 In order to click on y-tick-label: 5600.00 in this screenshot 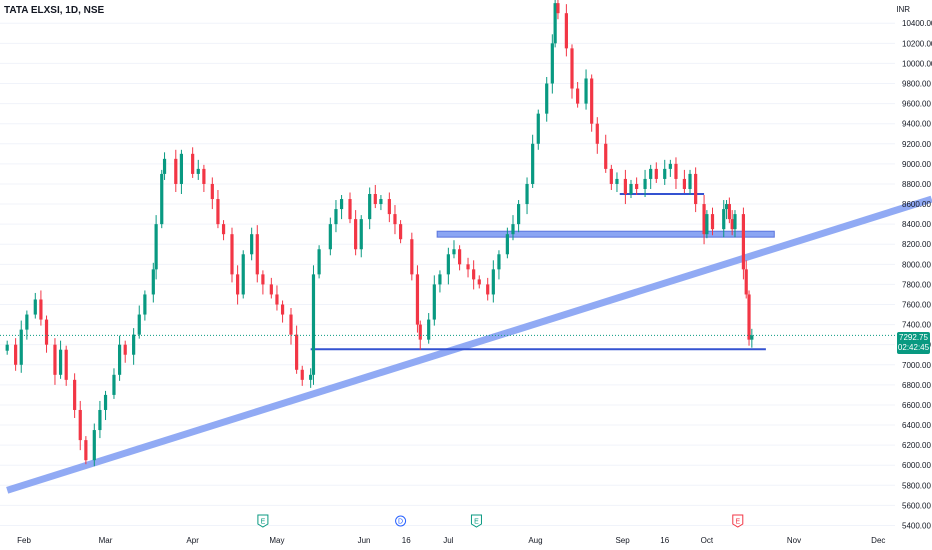, I will do `click(916, 505)`.